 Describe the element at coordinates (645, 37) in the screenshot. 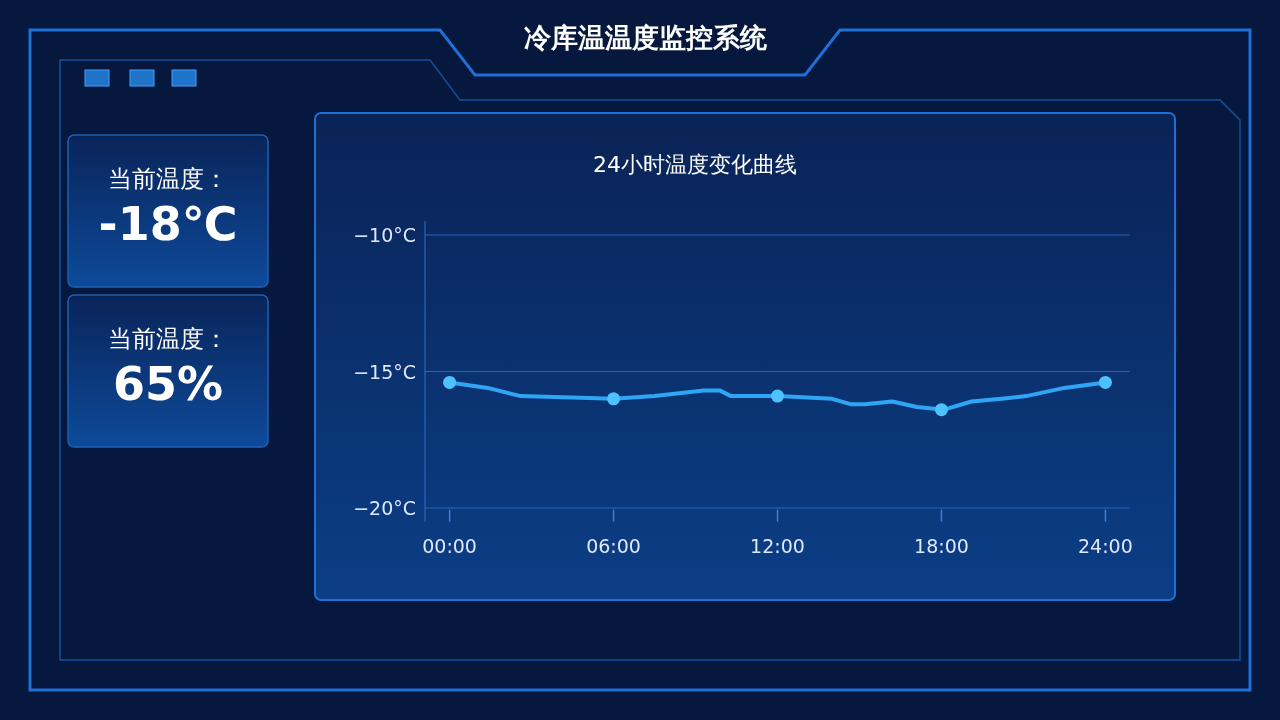

I see `chart-title: 冷库温温度监控系统` at that location.